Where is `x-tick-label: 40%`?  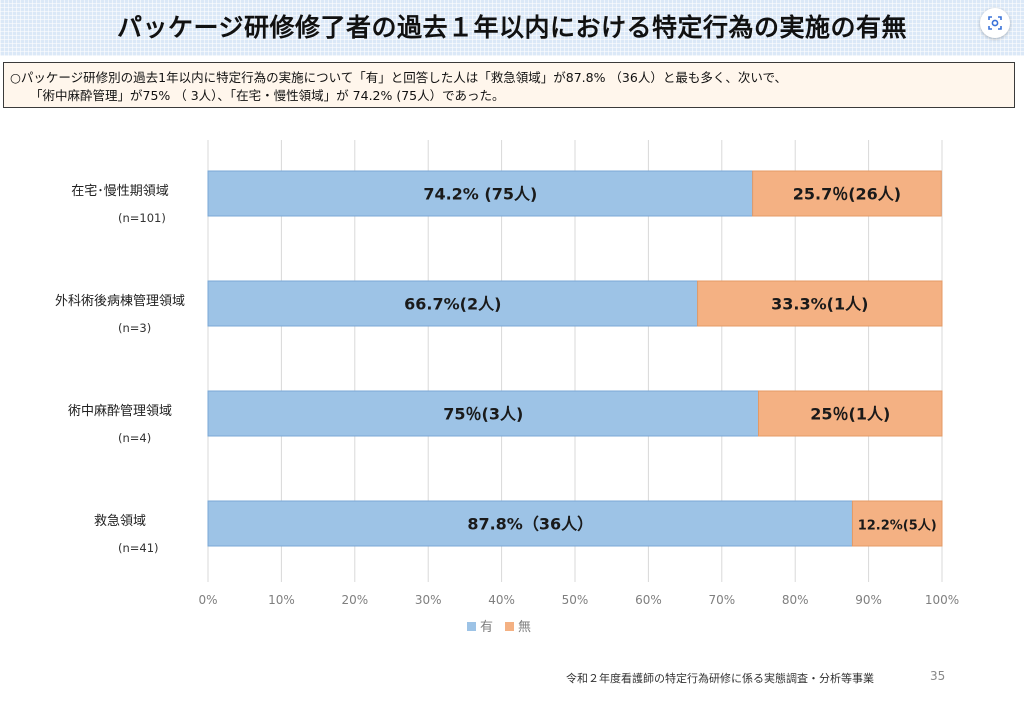 x-tick-label: 40% is located at coordinates (501, 600).